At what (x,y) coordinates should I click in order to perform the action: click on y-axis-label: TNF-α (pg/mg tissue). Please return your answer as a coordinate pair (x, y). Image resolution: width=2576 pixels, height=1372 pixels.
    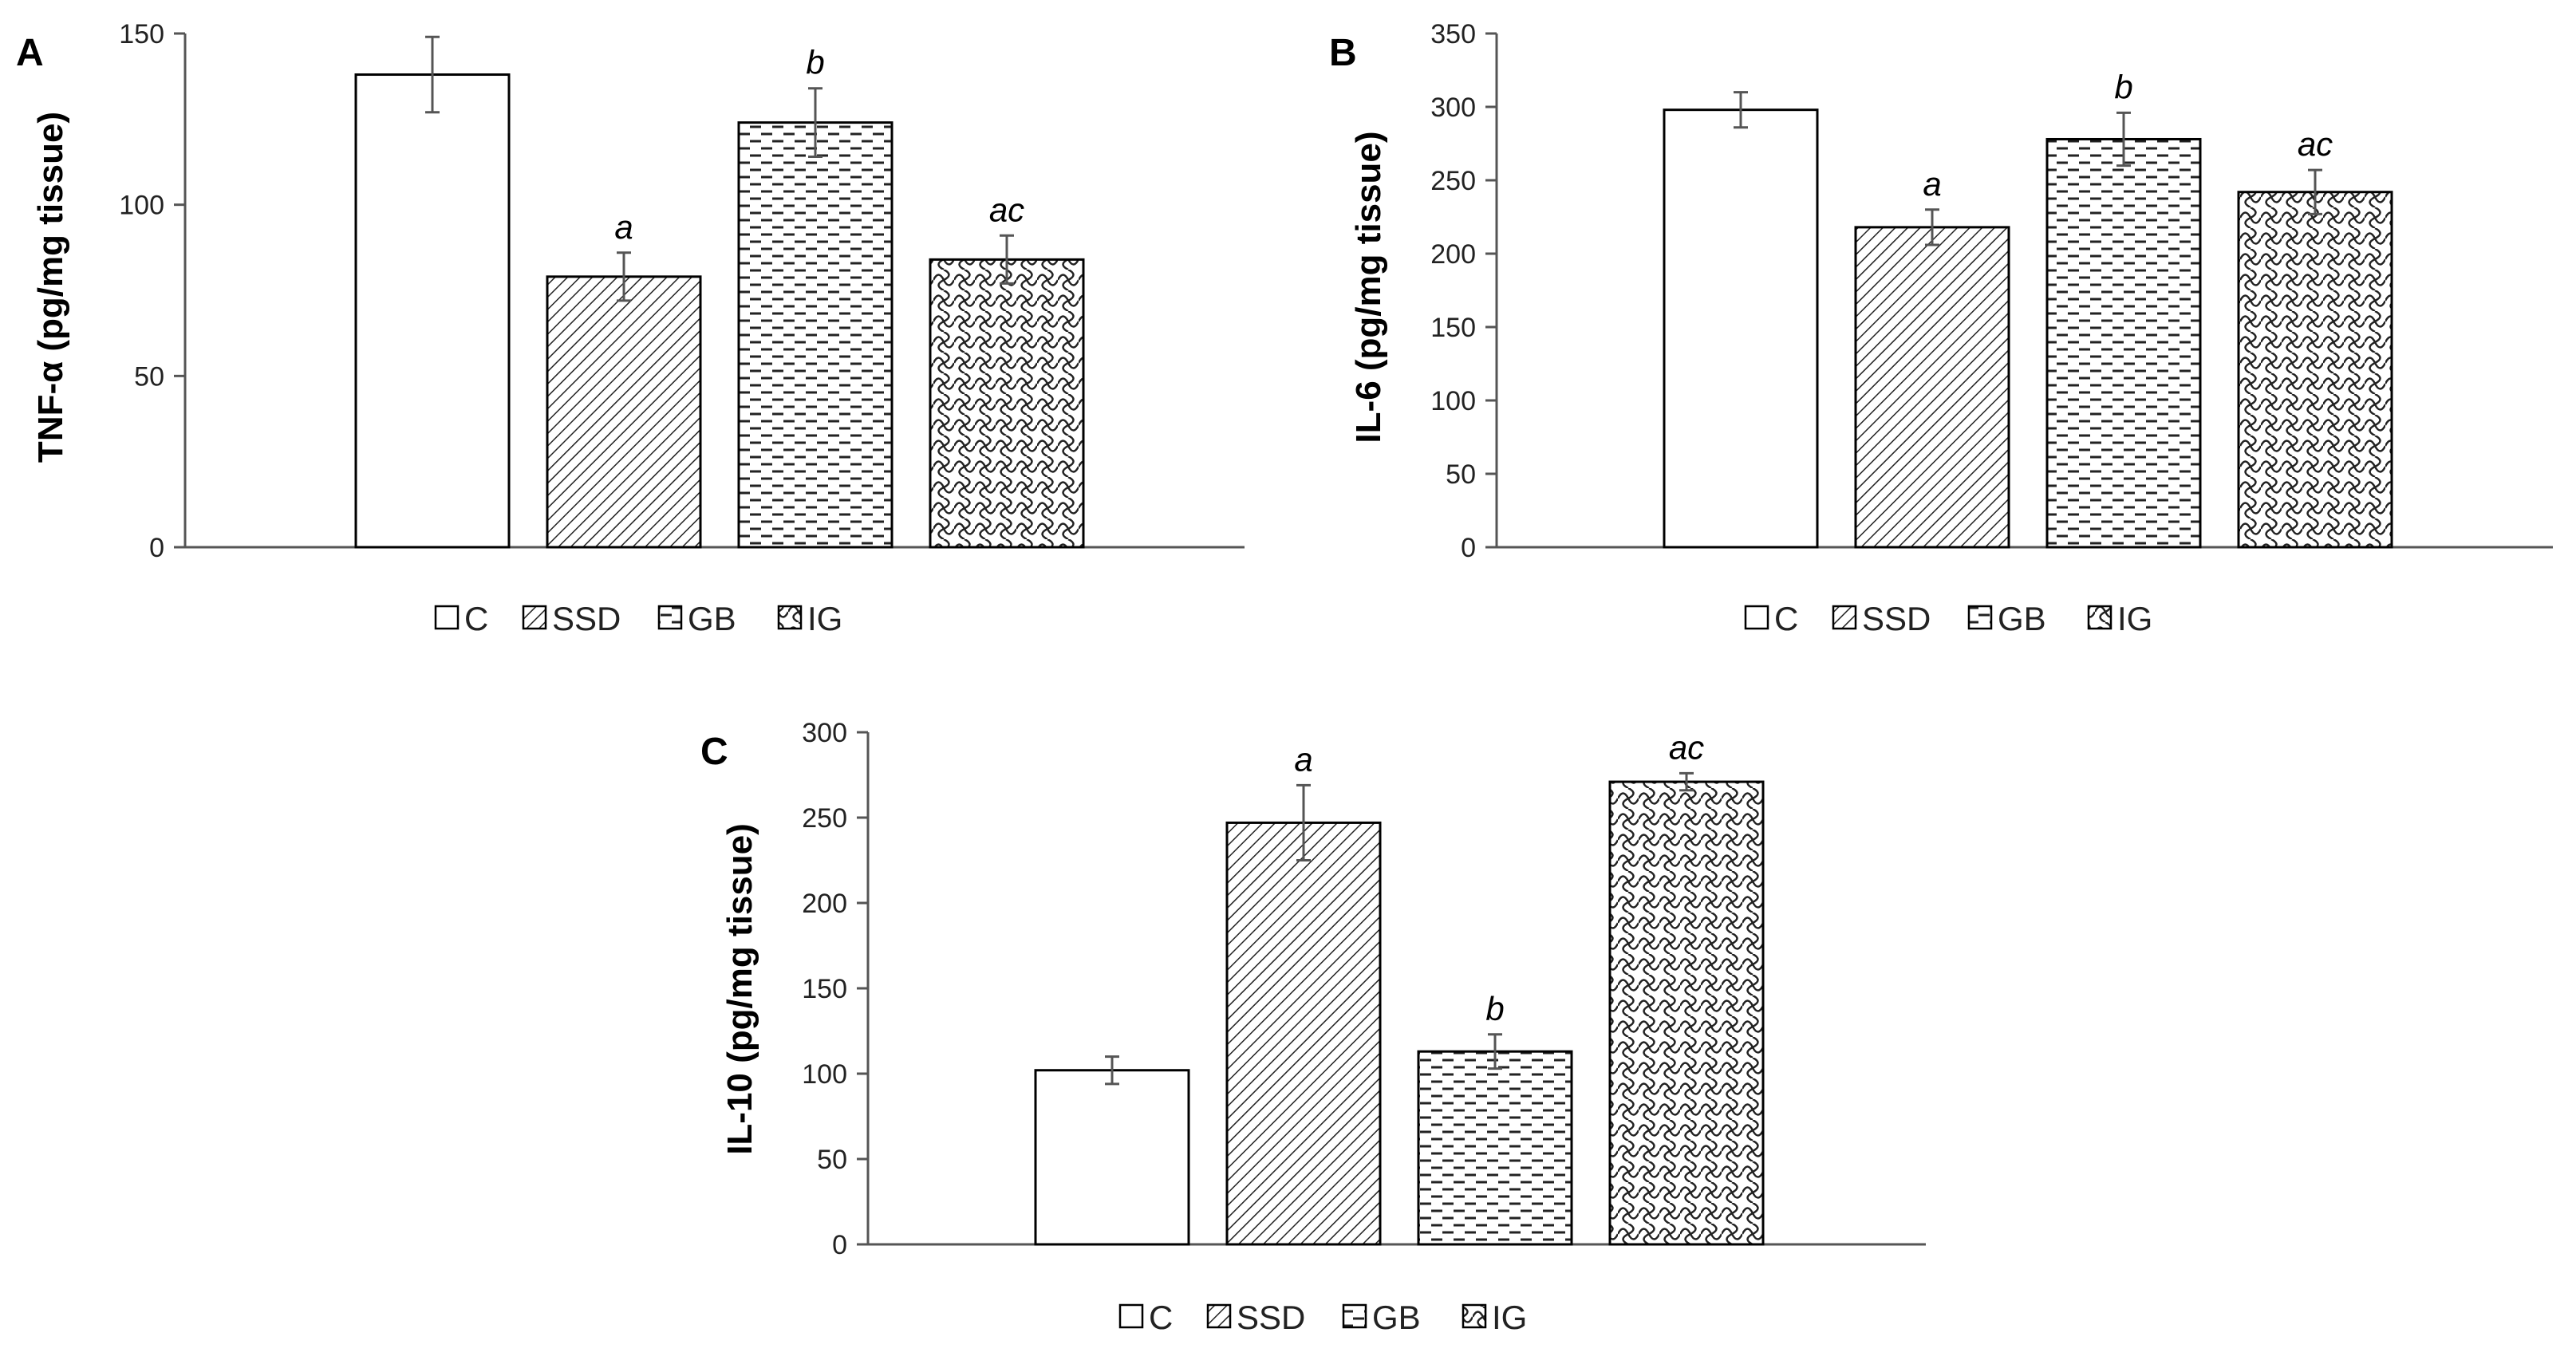
    Looking at the image, I should click on (50, 287).